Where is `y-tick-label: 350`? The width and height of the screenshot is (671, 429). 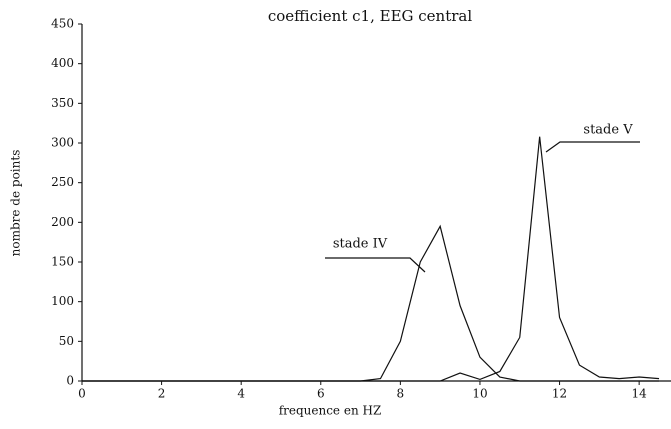
y-tick-label: 350 is located at coordinates (62, 103).